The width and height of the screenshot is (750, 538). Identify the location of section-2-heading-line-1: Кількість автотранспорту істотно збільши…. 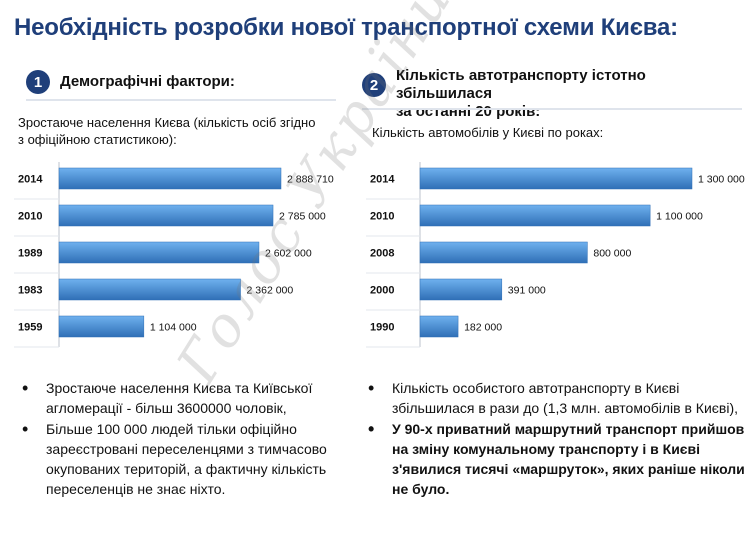
(521, 84).